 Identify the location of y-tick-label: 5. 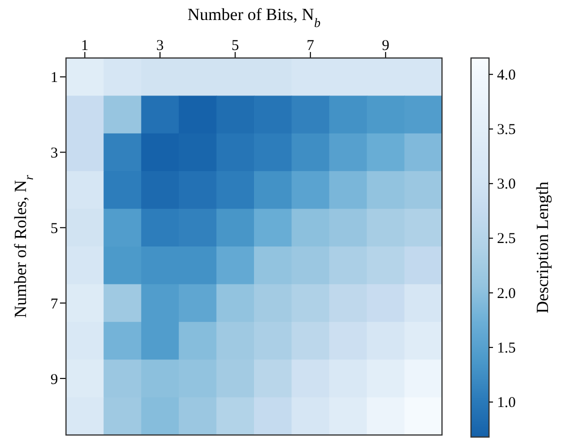
(54, 228).